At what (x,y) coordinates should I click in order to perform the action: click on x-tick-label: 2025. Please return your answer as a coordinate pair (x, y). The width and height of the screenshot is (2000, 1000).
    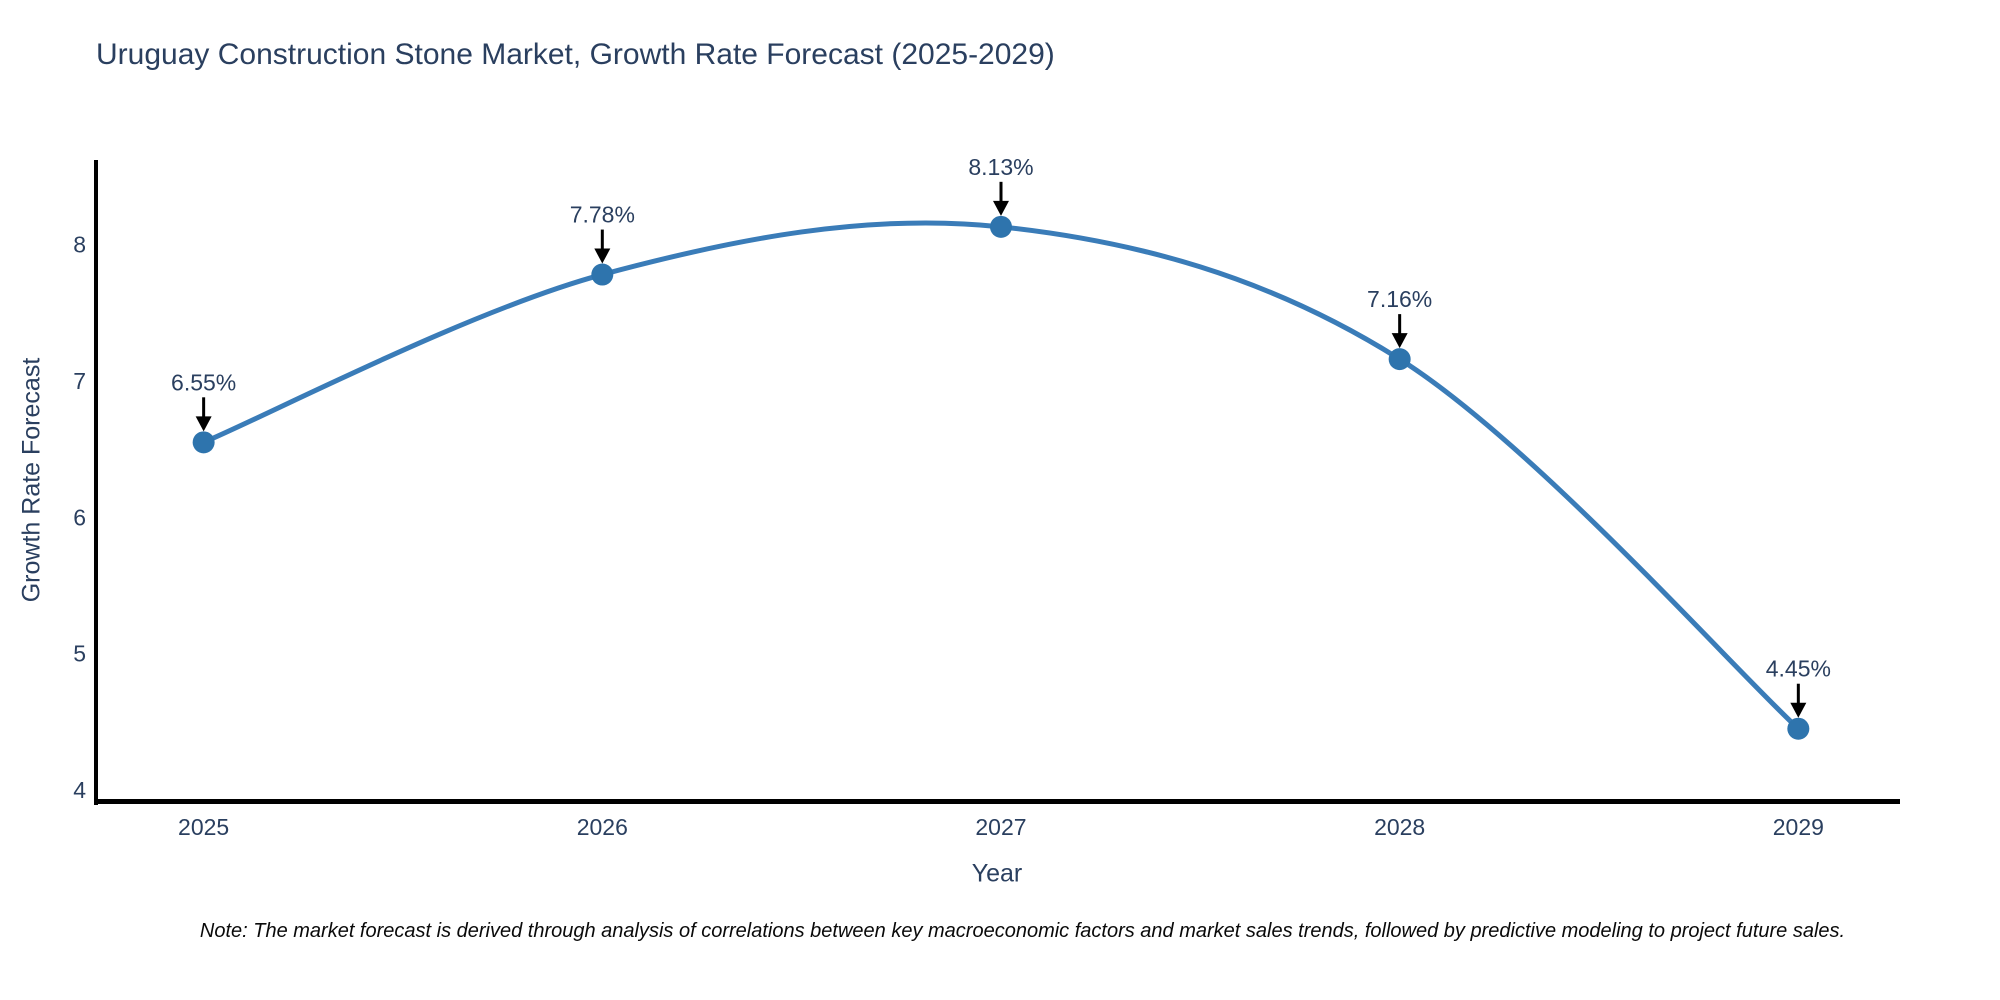
    Looking at the image, I should click on (203, 827).